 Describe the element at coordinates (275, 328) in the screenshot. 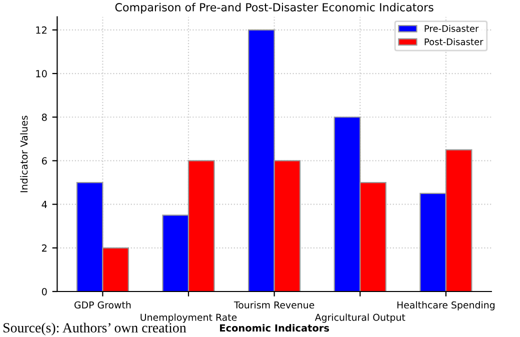

I see `x-axis-title: Economic Indicators` at that location.